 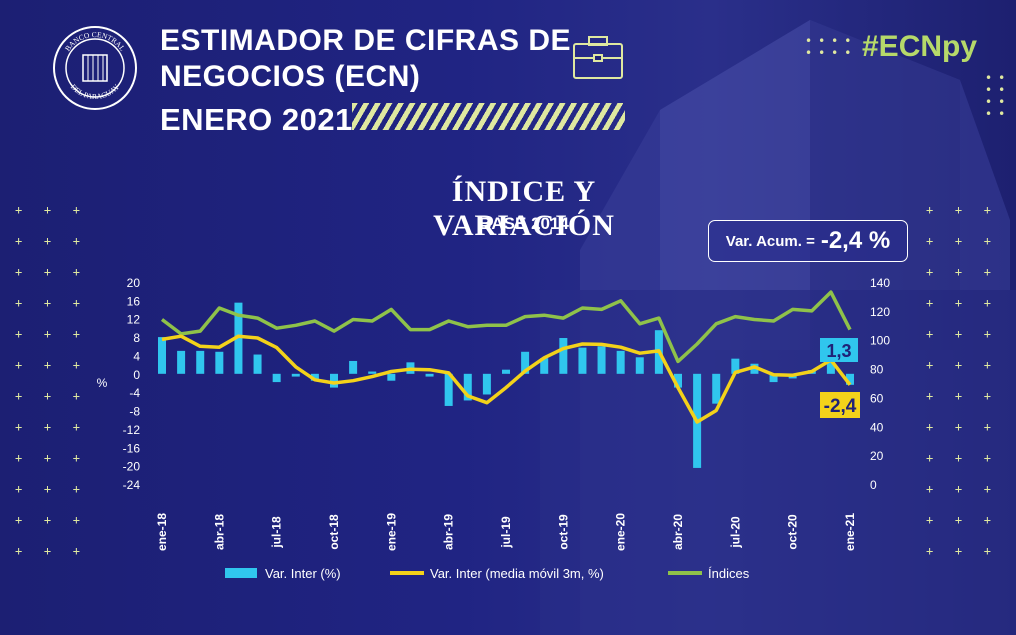 What do you see at coordinates (241, 573) in the screenshot?
I see `legend-swatch` at bounding box center [241, 573].